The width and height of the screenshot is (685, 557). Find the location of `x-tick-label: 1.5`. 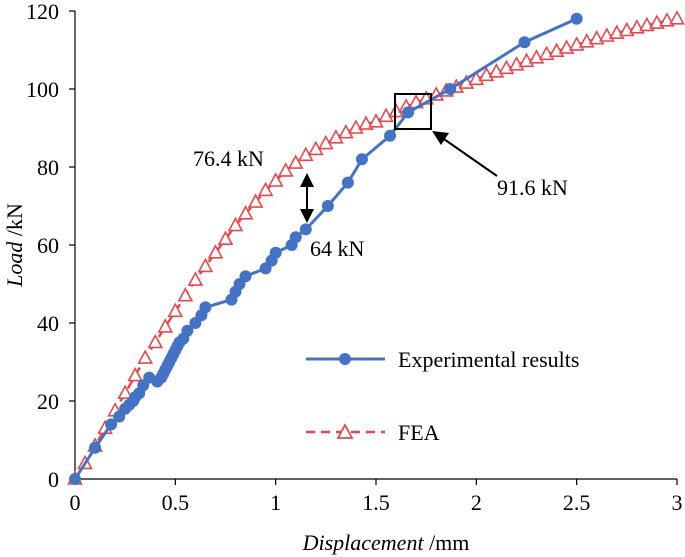

x-tick-label: 1.5 is located at coordinates (376, 502).